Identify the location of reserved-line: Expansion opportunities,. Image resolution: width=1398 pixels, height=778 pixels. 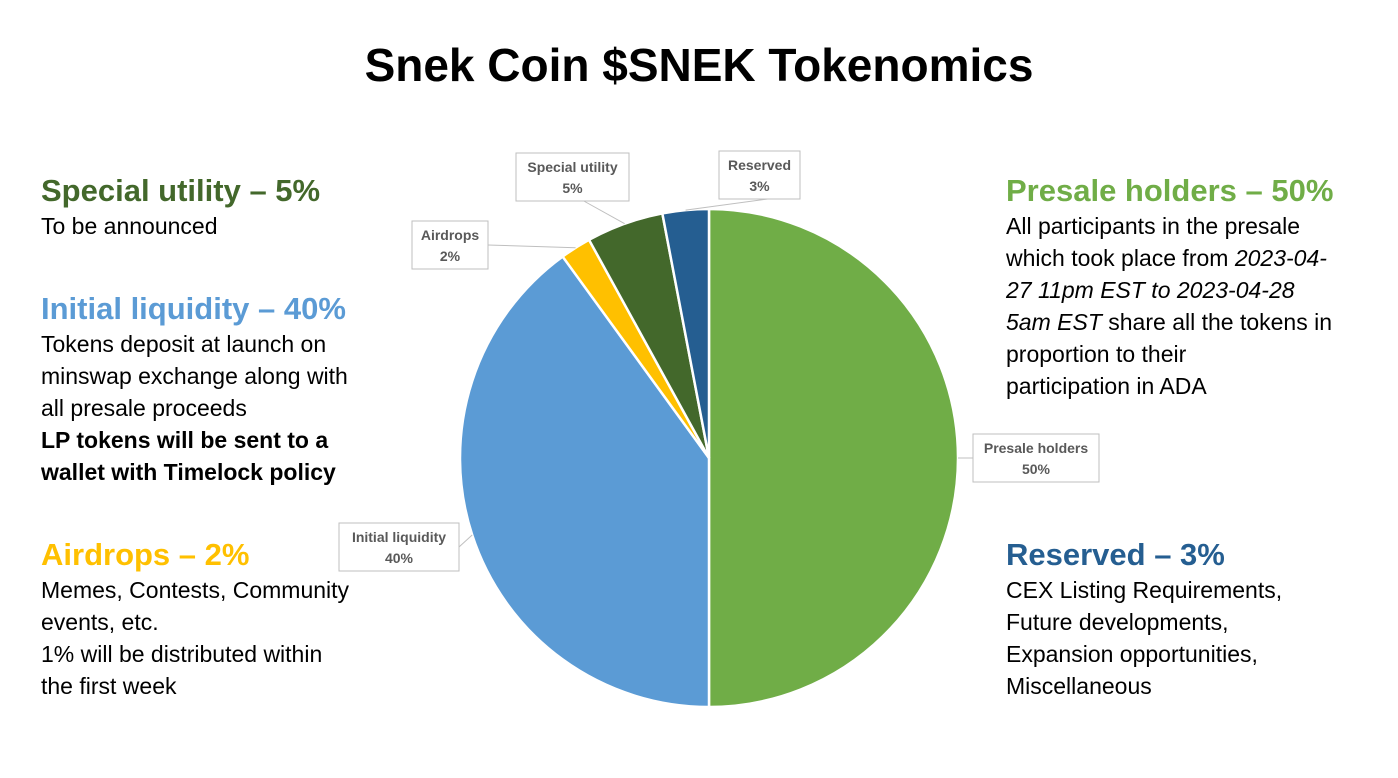
(1132, 654).